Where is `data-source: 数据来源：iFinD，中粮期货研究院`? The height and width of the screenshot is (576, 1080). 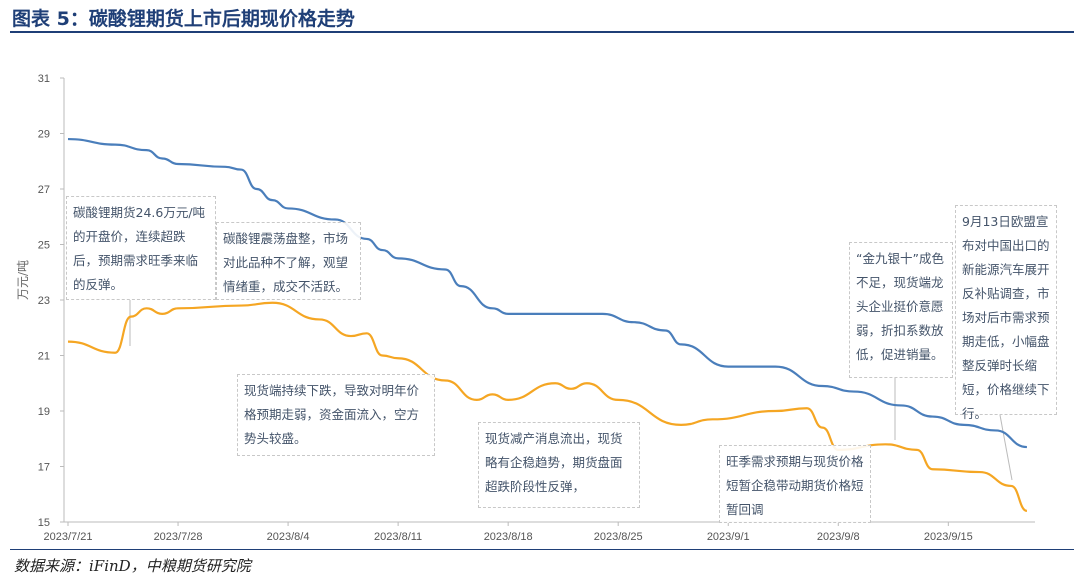
data-source: 数据来源：iFinD，中粮期货研究院 is located at coordinates (132, 566).